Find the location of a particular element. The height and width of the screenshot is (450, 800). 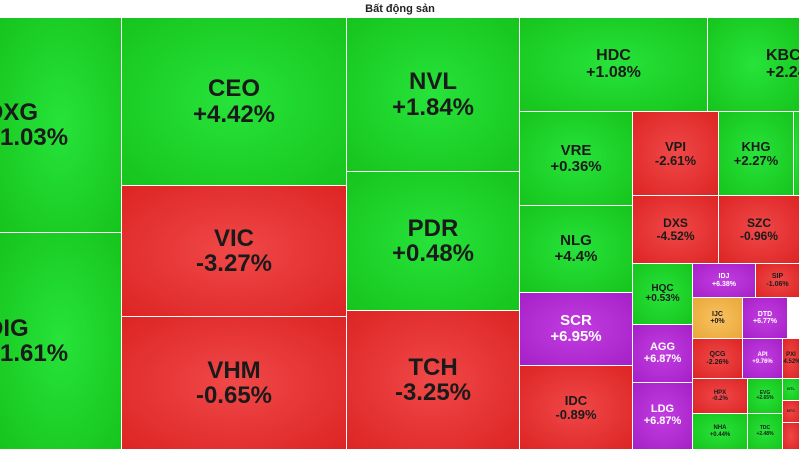

tile-change: +0.48% is located at coordinates (433, 253).